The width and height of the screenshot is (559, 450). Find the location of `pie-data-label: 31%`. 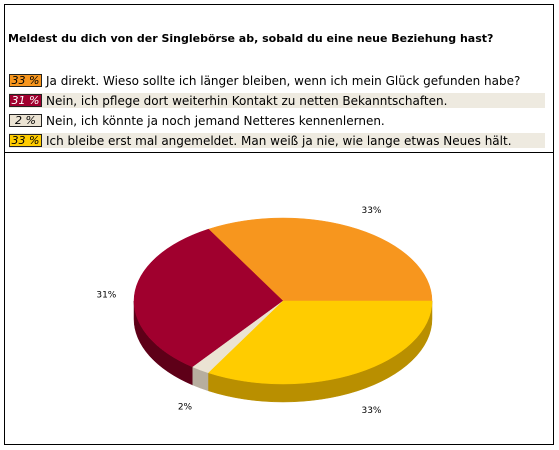

pie-data-label: 31% is located at coordinates (106, 295).